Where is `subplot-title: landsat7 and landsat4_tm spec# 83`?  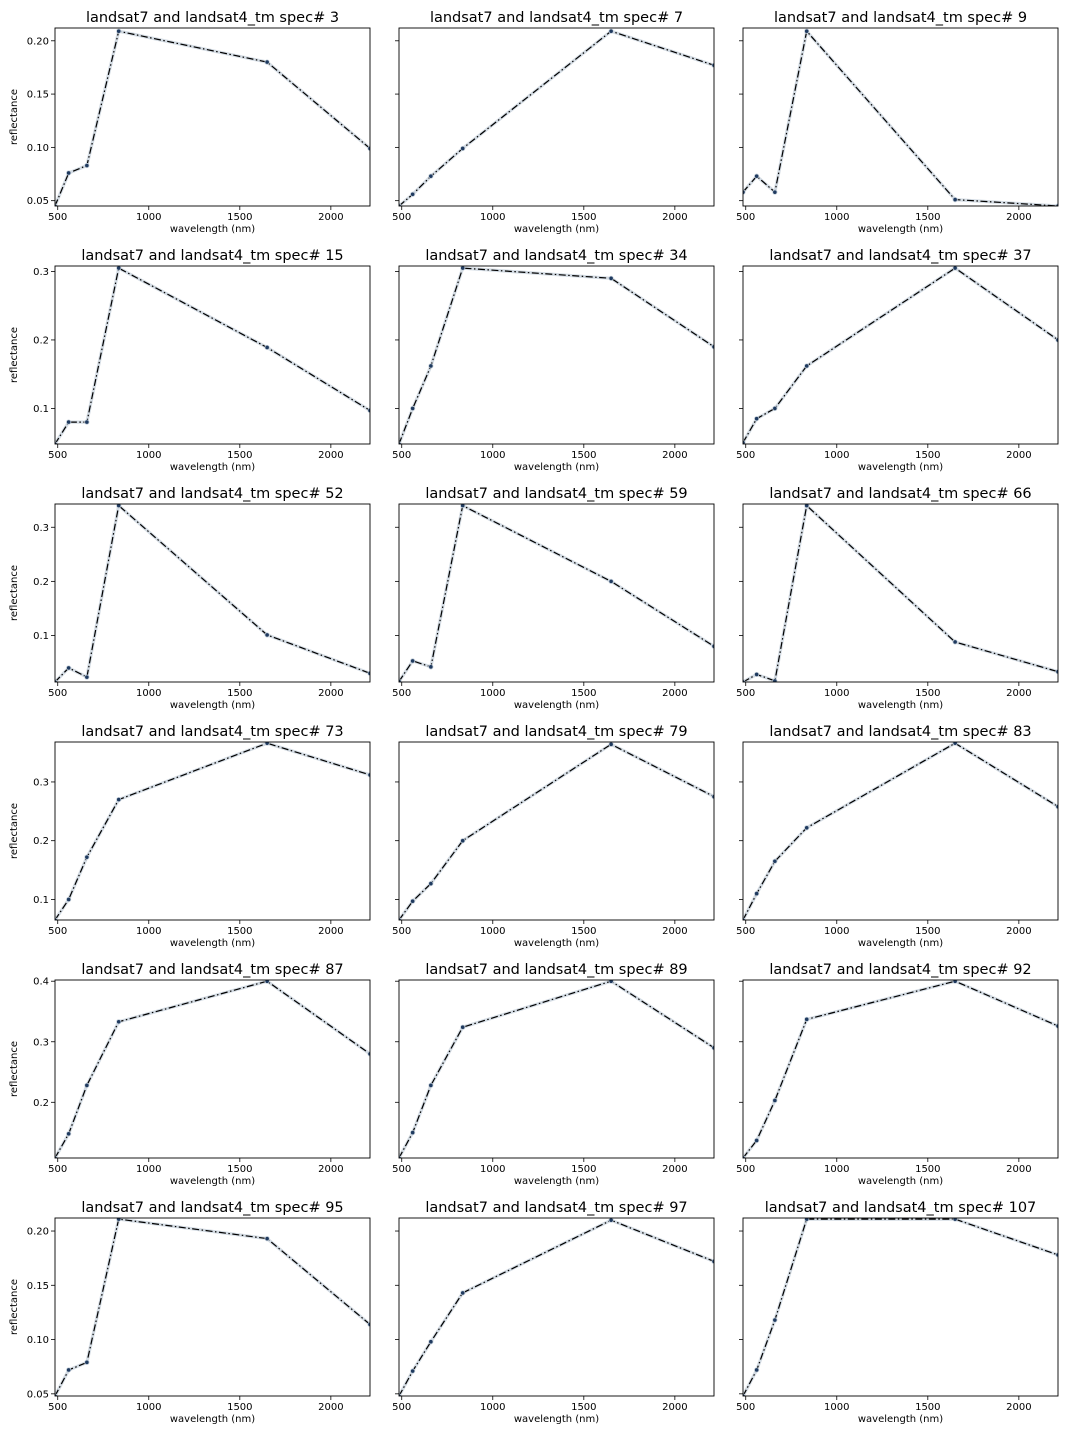 subplot-title: landsat7 and landsat4_tm spec# 83 is located at coordinates (900, 732).